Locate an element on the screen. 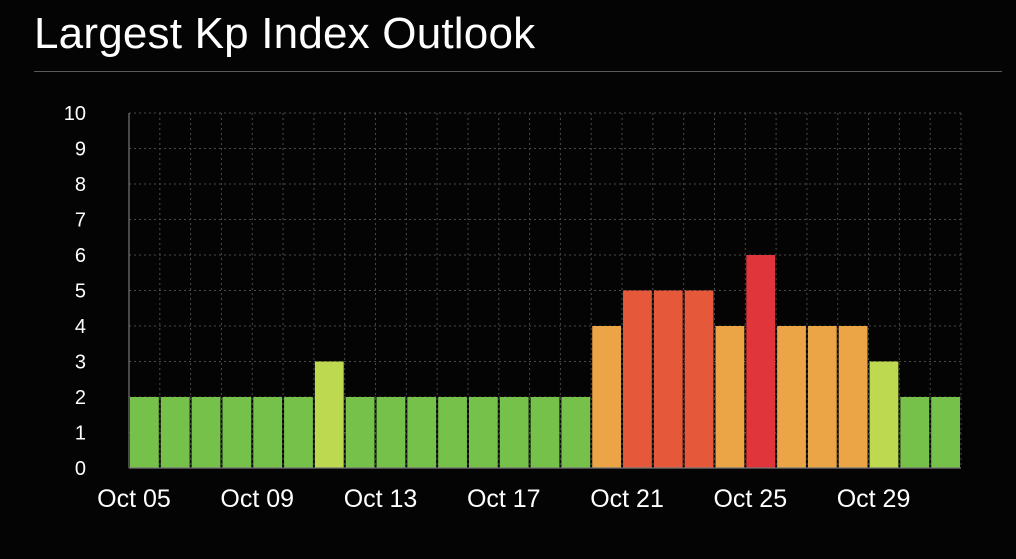 This screenshot has height=559, width=1016. x-tick-label: Oct 09 is located at coordinates (257, 499).